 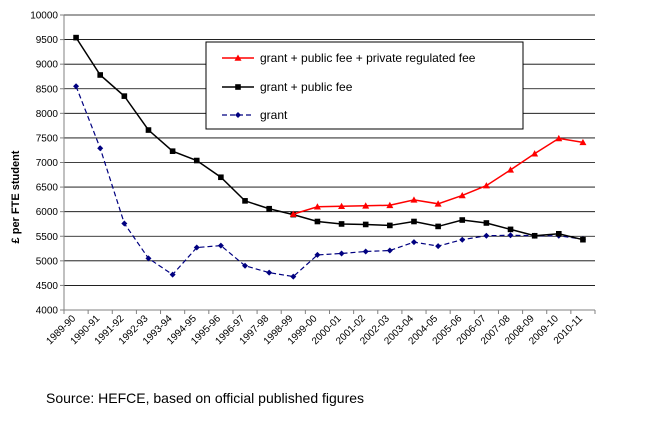 What do you see at coordinates (44, 16) in the screenshot?
I see `y-tick-label: 10000` at bounding box center [44, 16].